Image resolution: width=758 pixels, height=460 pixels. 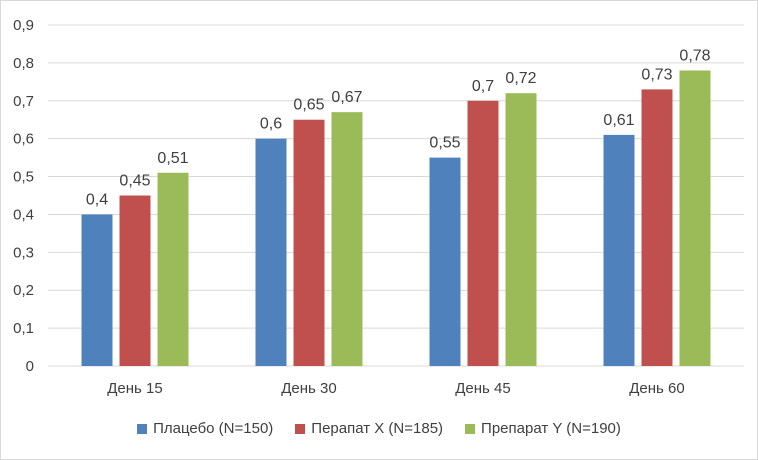 I want to click on legend-item: Перапат X (N=185), so click(x=369, y=428).